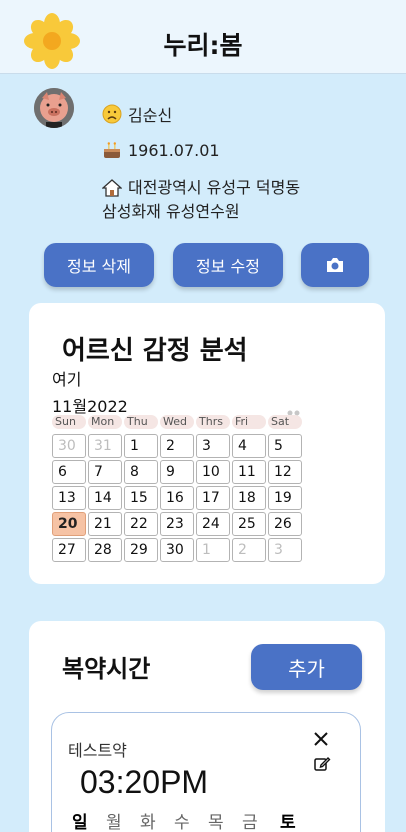 The height and width of the screenshot is (832, 406). I want to click on profile-birth-row: 1961.07.01, so click(161, 150).